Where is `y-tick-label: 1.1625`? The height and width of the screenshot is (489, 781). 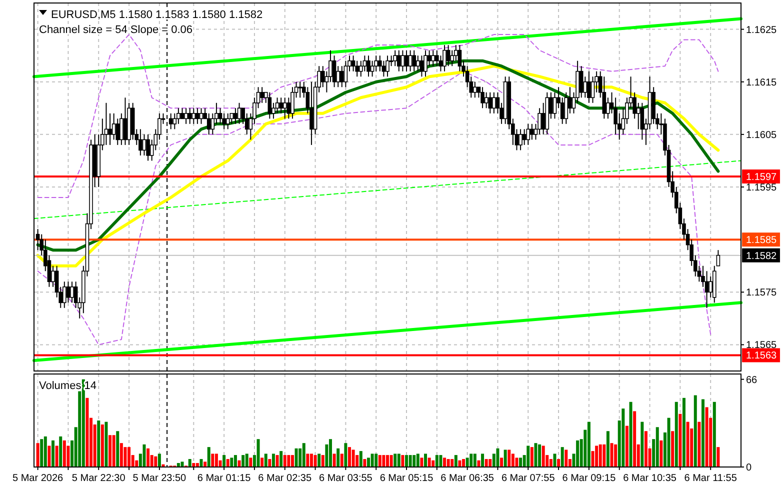
y-tick-label: 1.1625 is located at coordinates (762, 30).